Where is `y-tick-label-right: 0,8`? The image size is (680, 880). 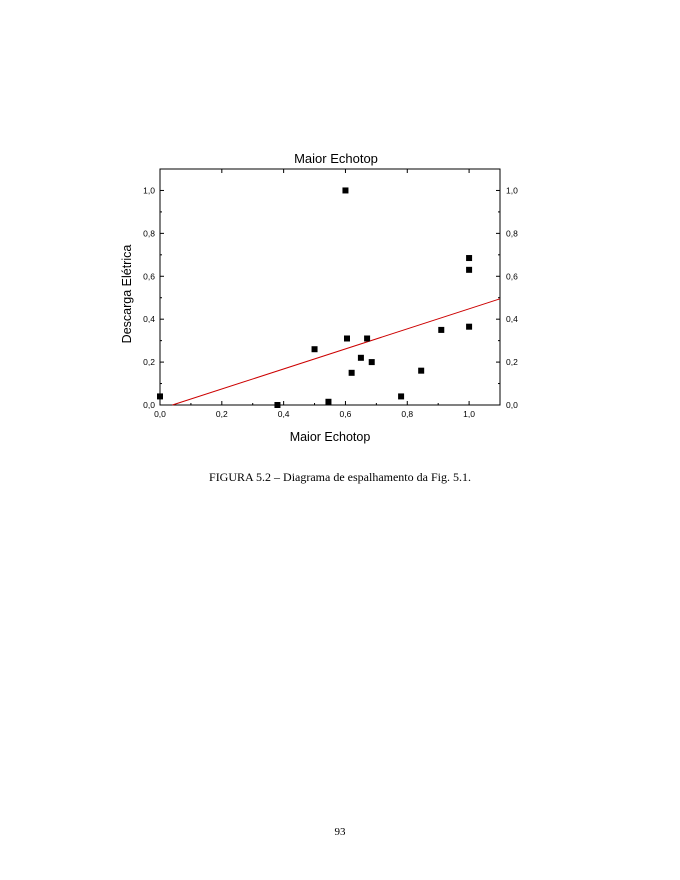 y-tick-label-right: 0,8 is located at coordinates (512, 233).